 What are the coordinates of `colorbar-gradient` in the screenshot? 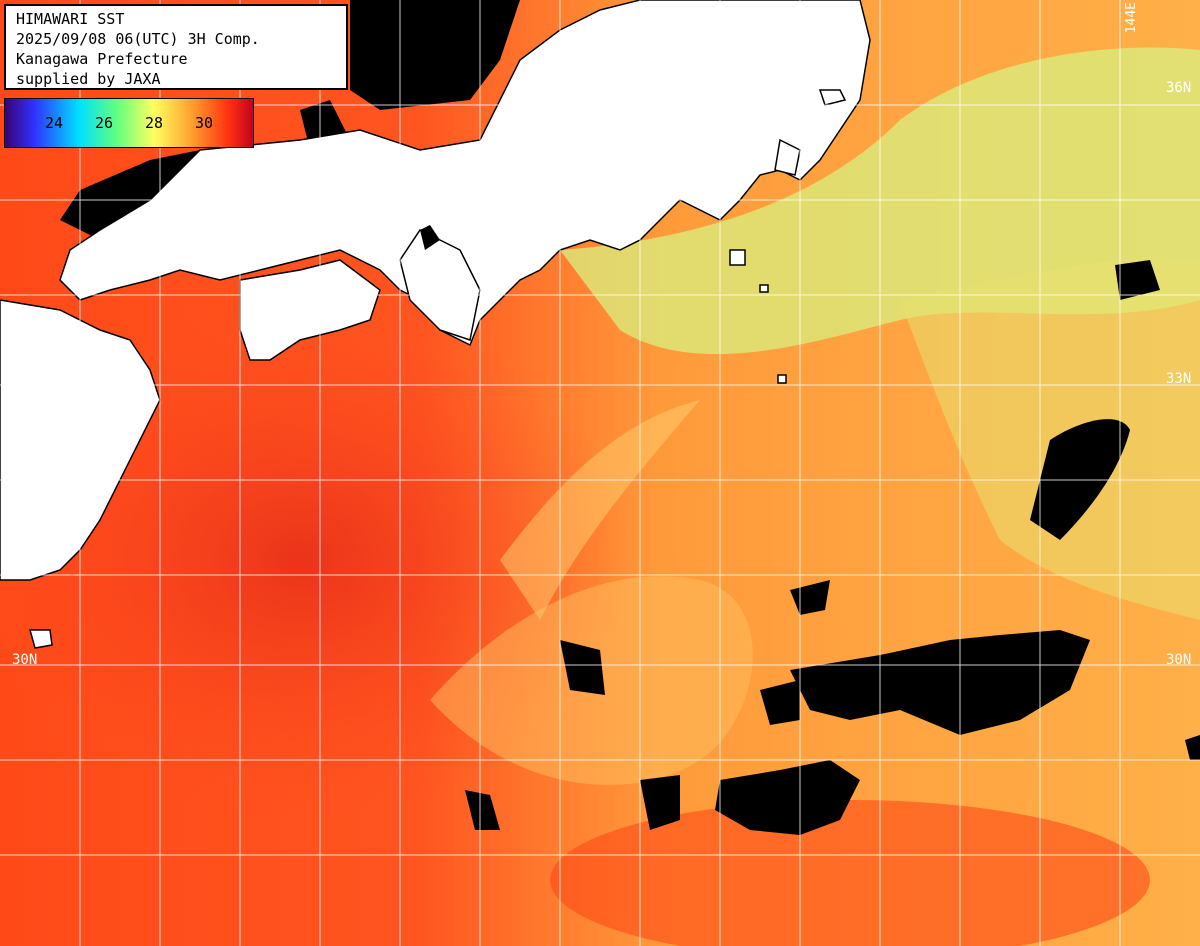 It's located at (129, 123).